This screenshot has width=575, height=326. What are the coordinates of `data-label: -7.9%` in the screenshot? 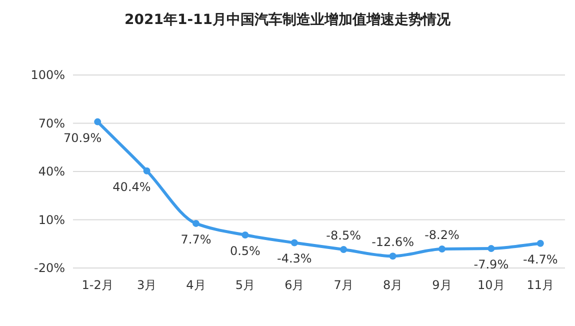 It's located at (491, 265).